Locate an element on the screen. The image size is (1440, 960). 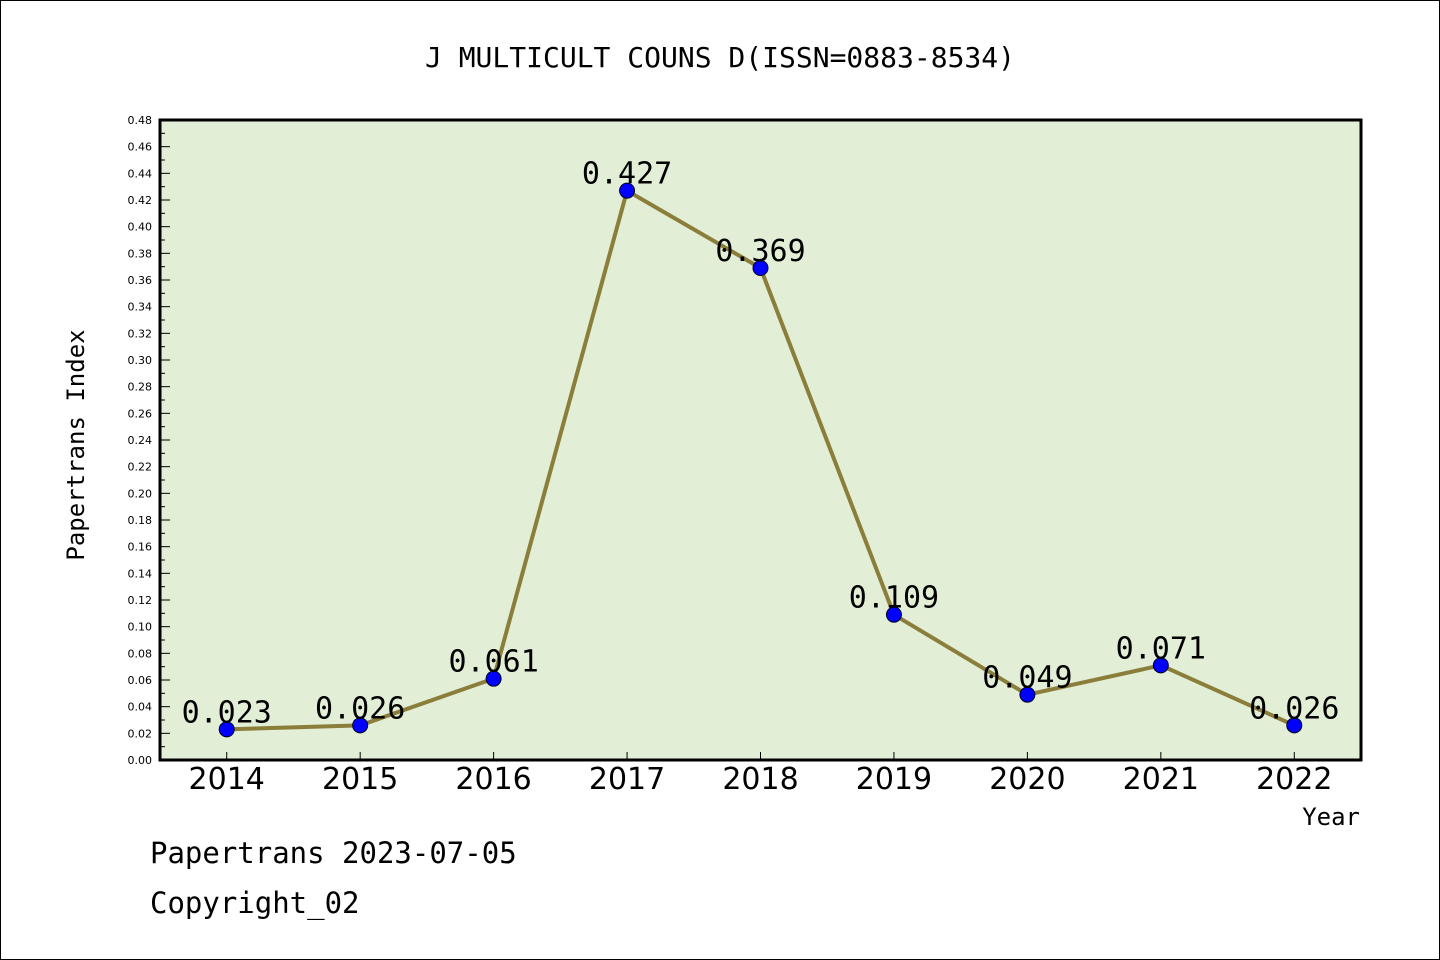
x-tick-label: 2015 is located at coordinates (360, 779).